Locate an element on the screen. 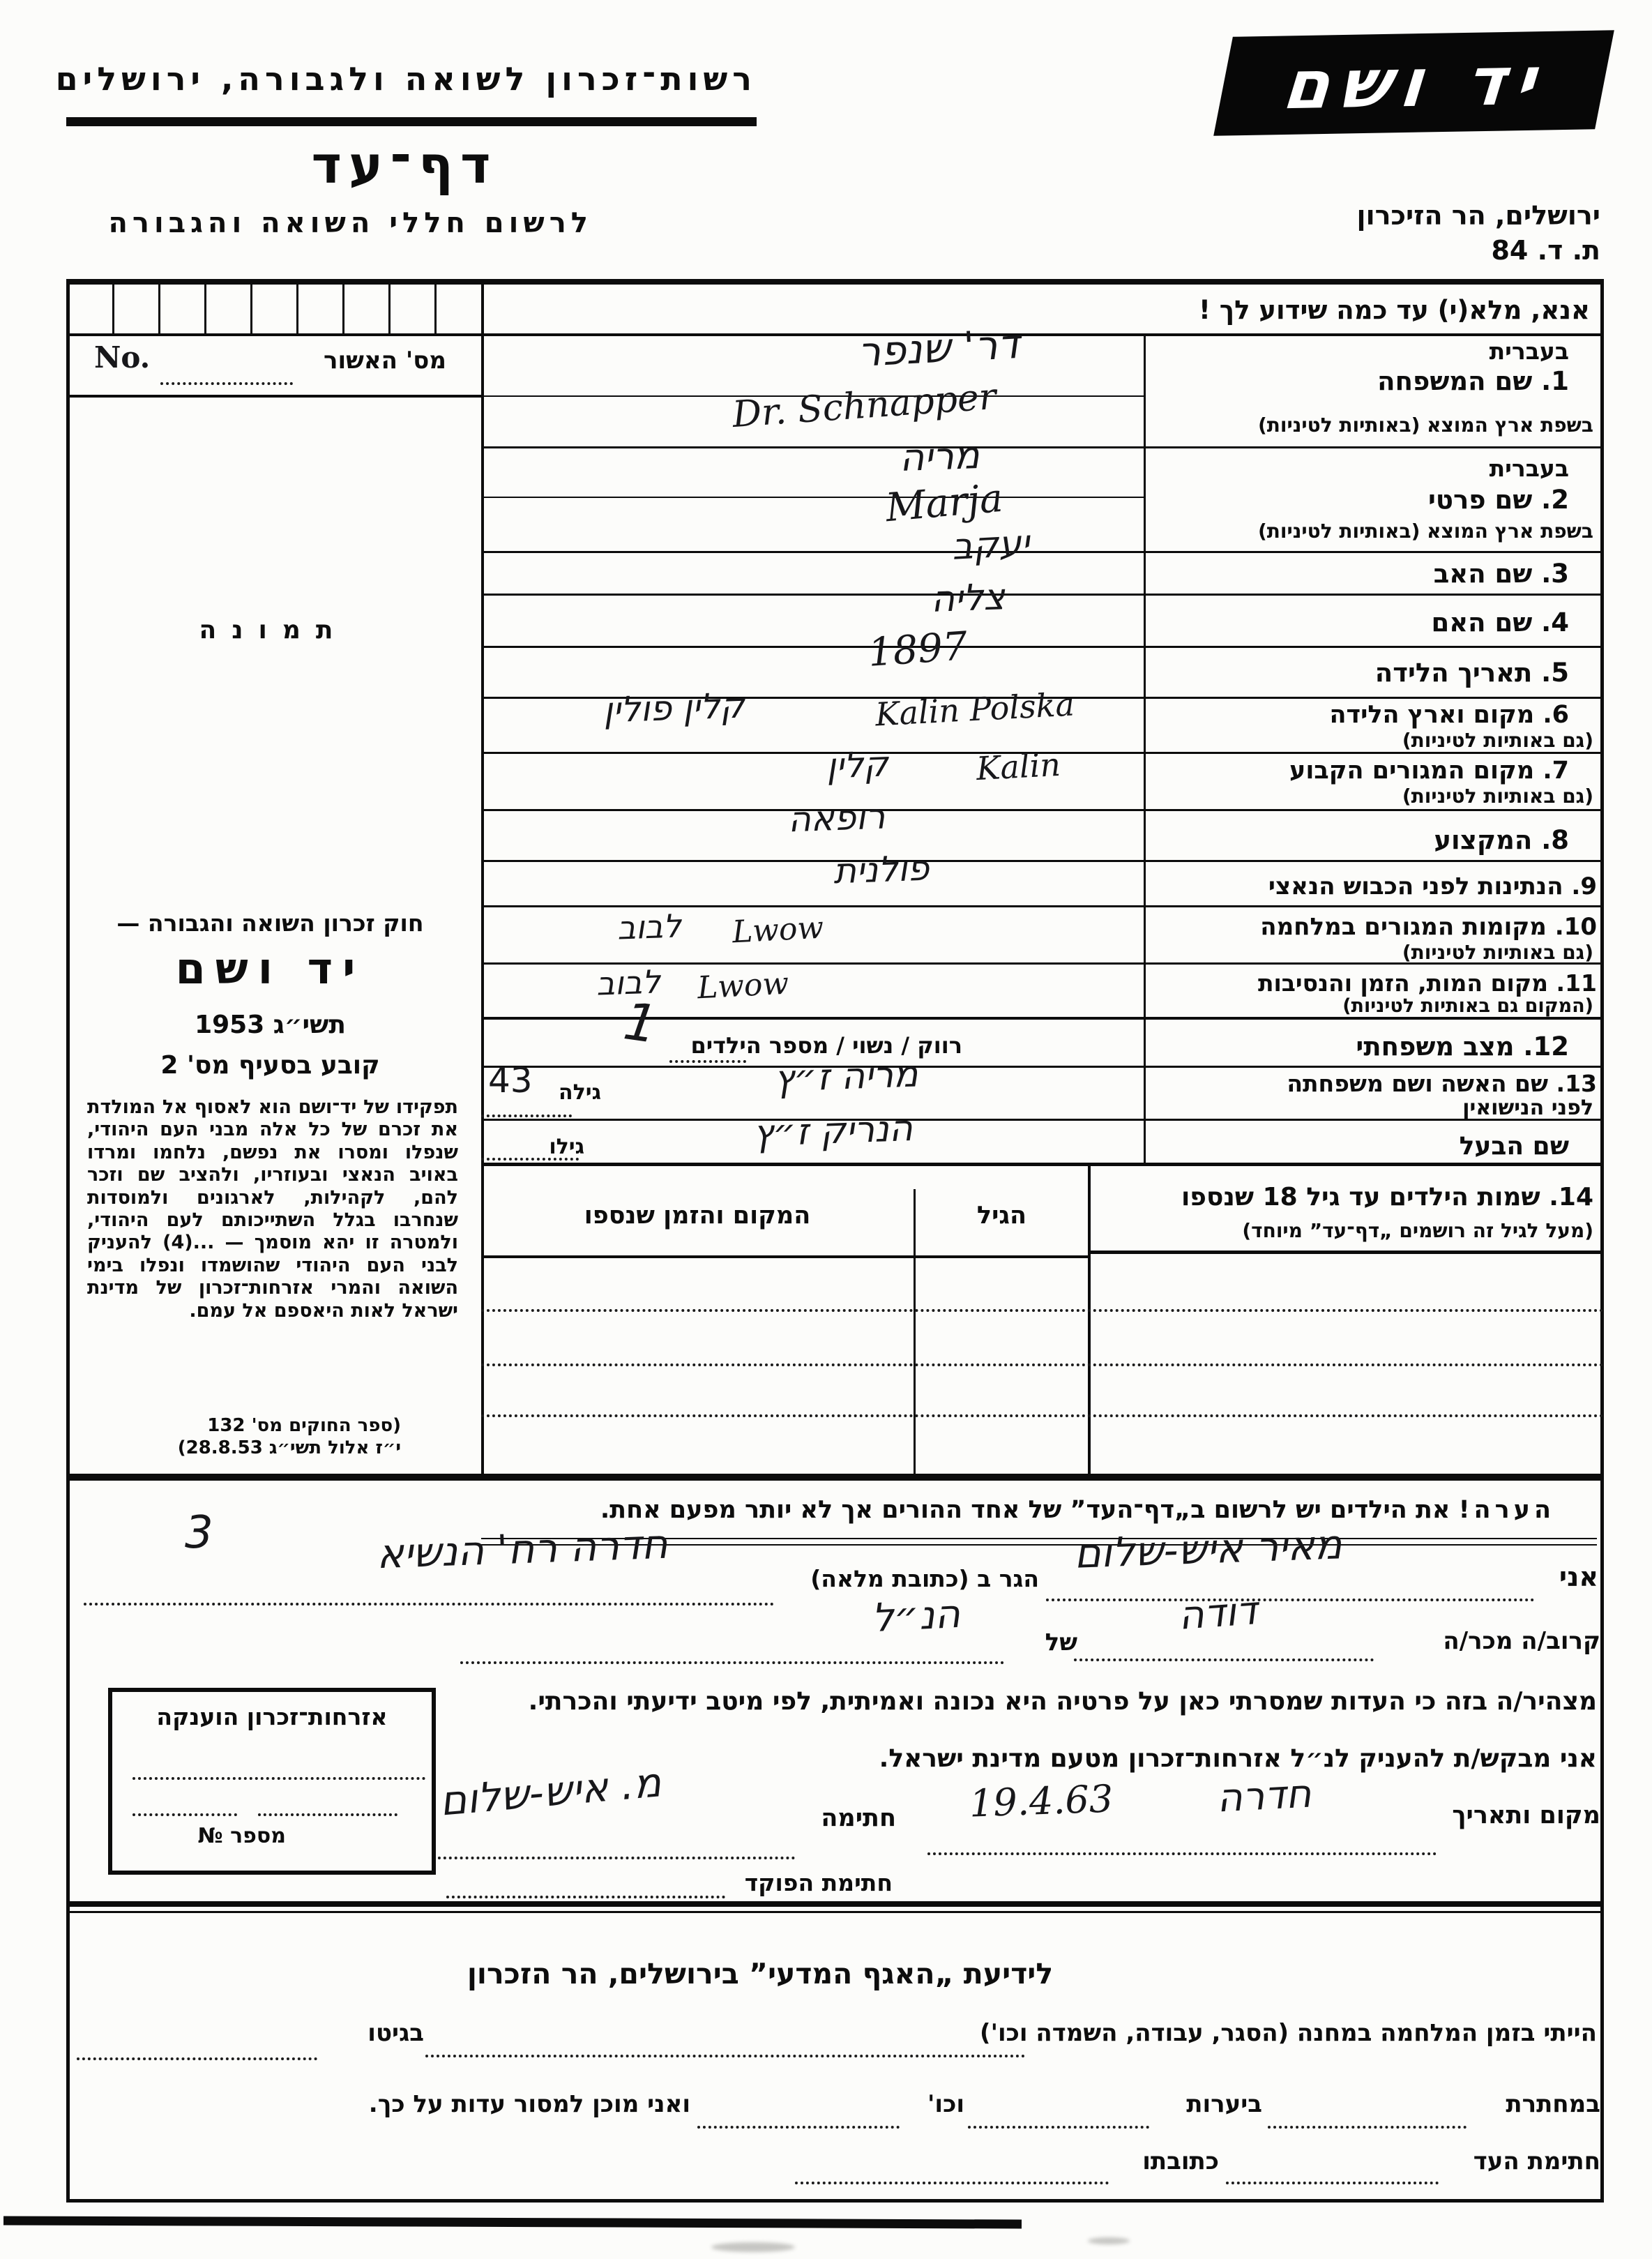 The height and width of the screenshot is (2259, 1652). underground-line is located at coordinates (1367, 2127).